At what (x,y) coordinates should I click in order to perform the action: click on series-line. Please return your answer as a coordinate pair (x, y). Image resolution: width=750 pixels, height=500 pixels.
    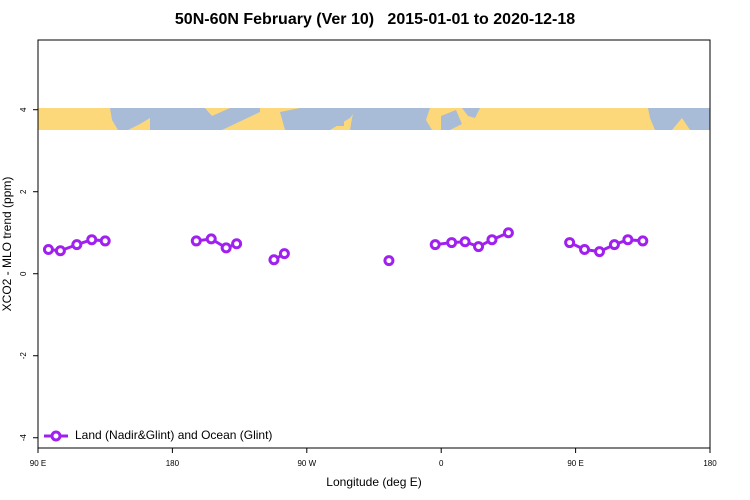
    Looking at the image, I should click on (217, 243).